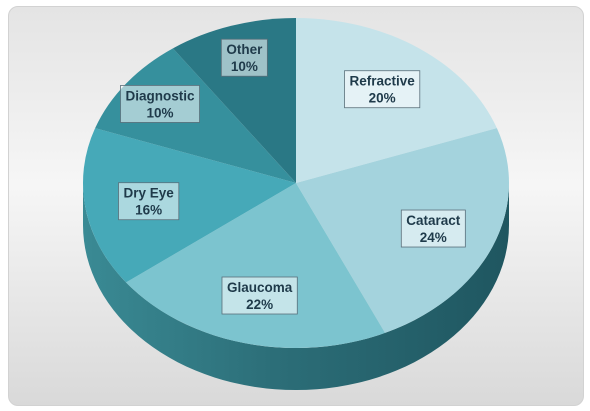 This screenshot has height=411, width=590. Describe the element at coordinates (148, 210) in the screenshot. I see `slice-value: 16%` at that location.